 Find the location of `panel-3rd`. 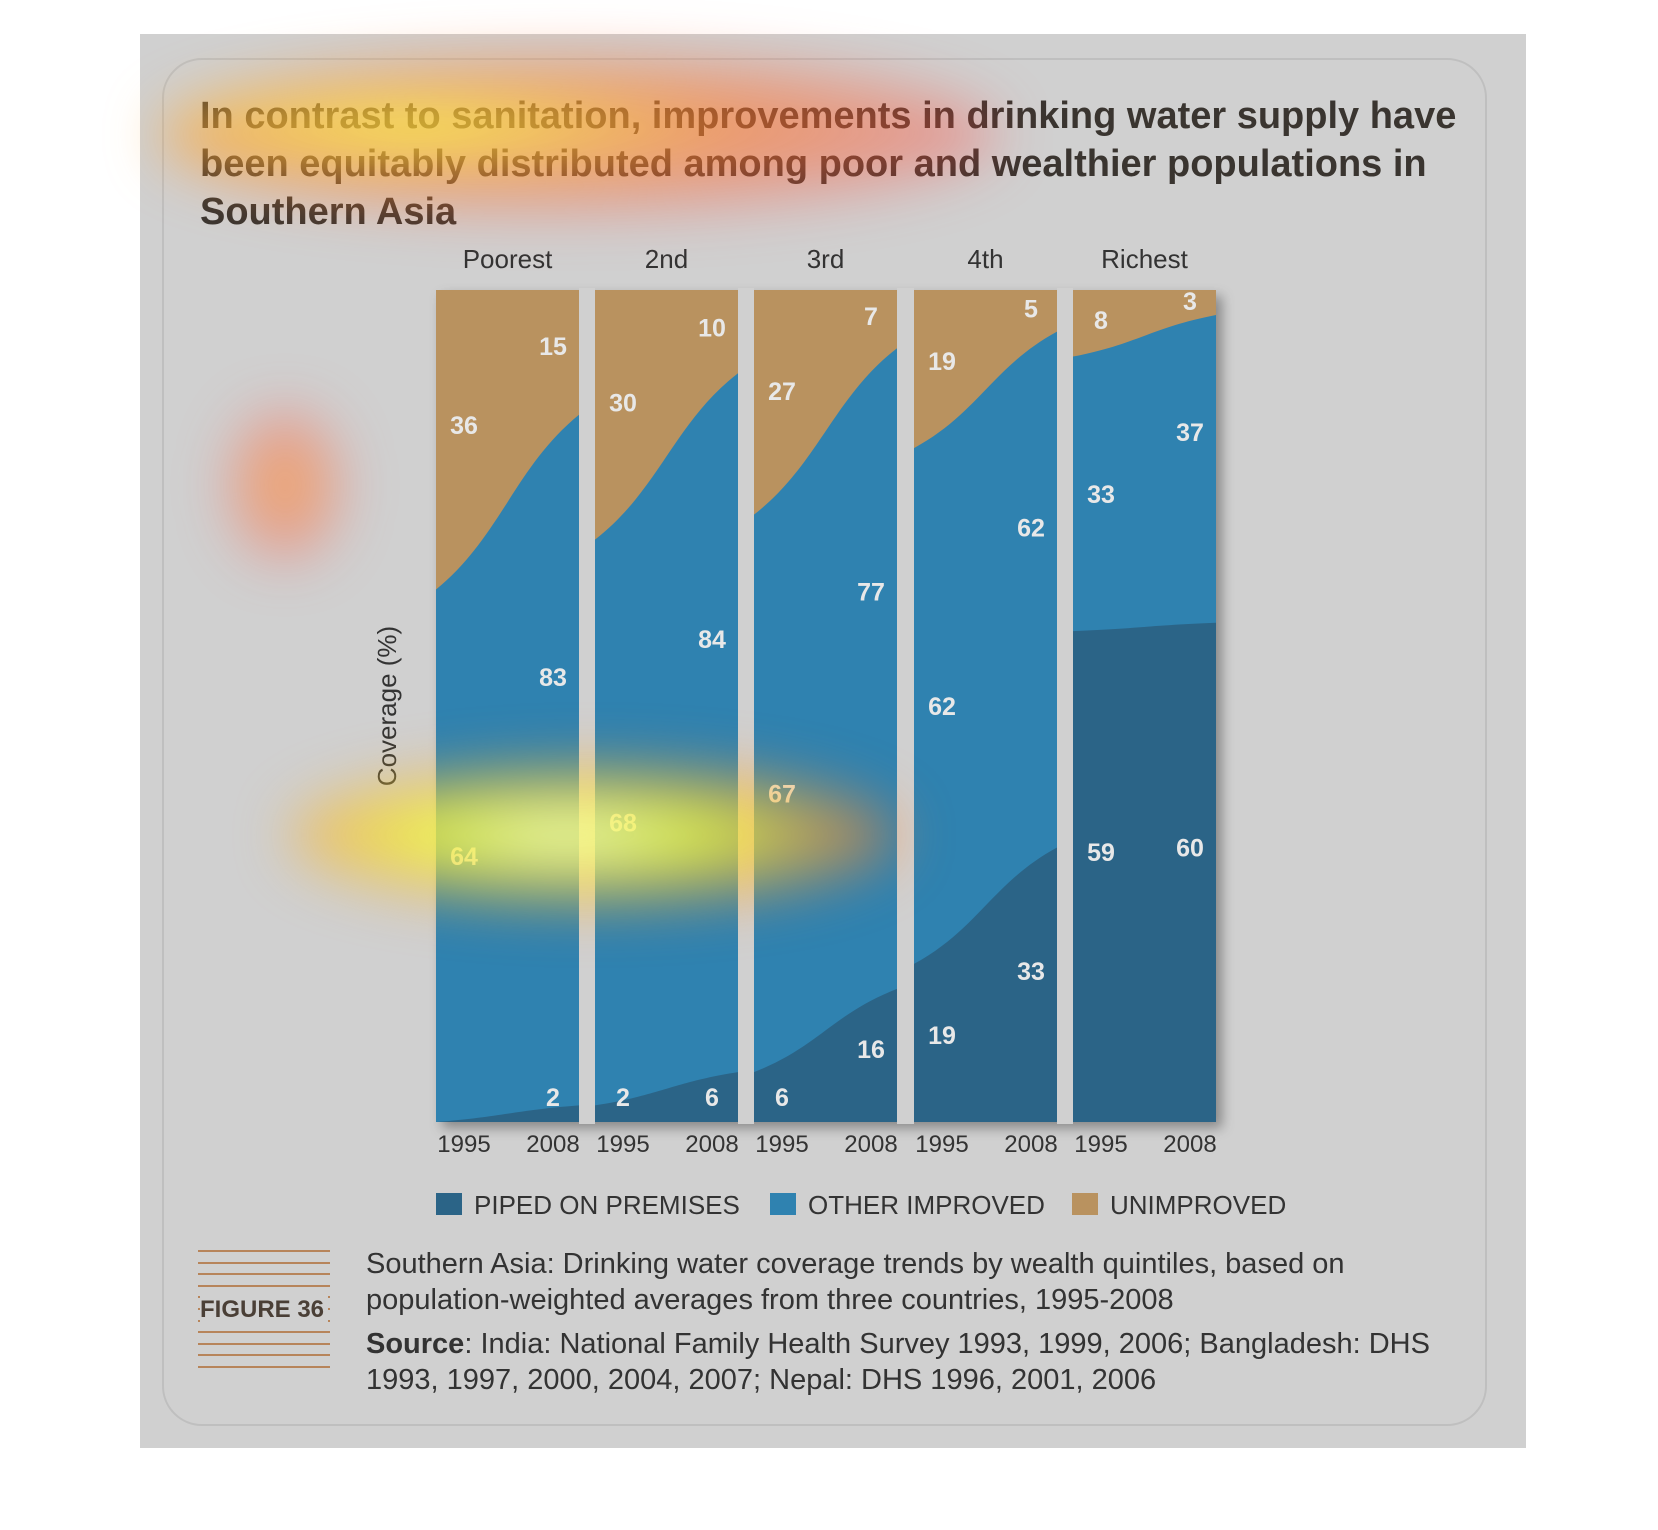

panel-3rd is located at coordinates (825, 706).